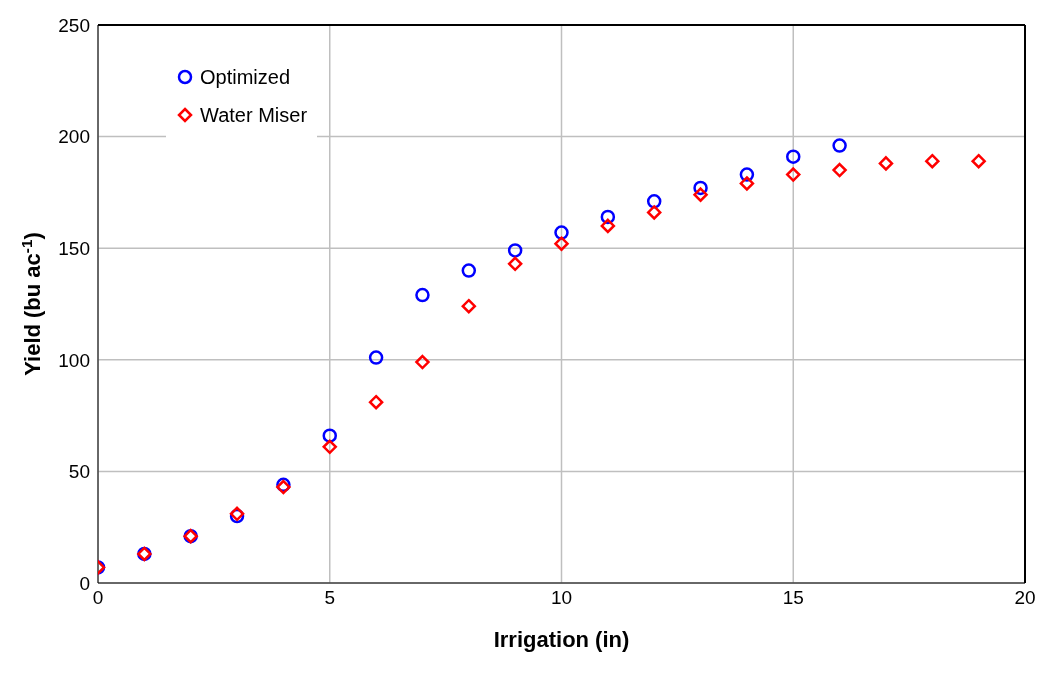  Describe the element at coordinates (74, 248) in the screenshot. I see `y-tick-label: 150` at that location.